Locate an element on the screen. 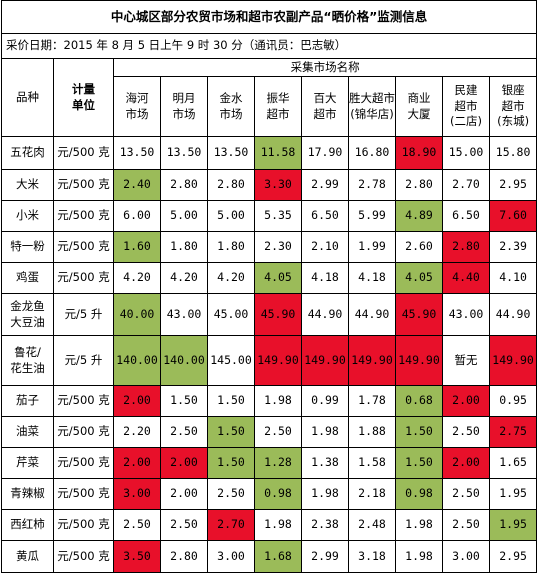  price-cell: 13.50 is located at coordinates (231, 153).